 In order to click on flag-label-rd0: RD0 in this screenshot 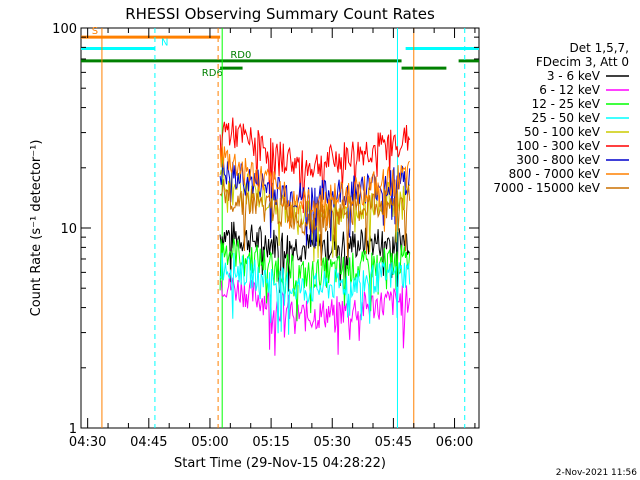, I will do `click(240, 55)`.